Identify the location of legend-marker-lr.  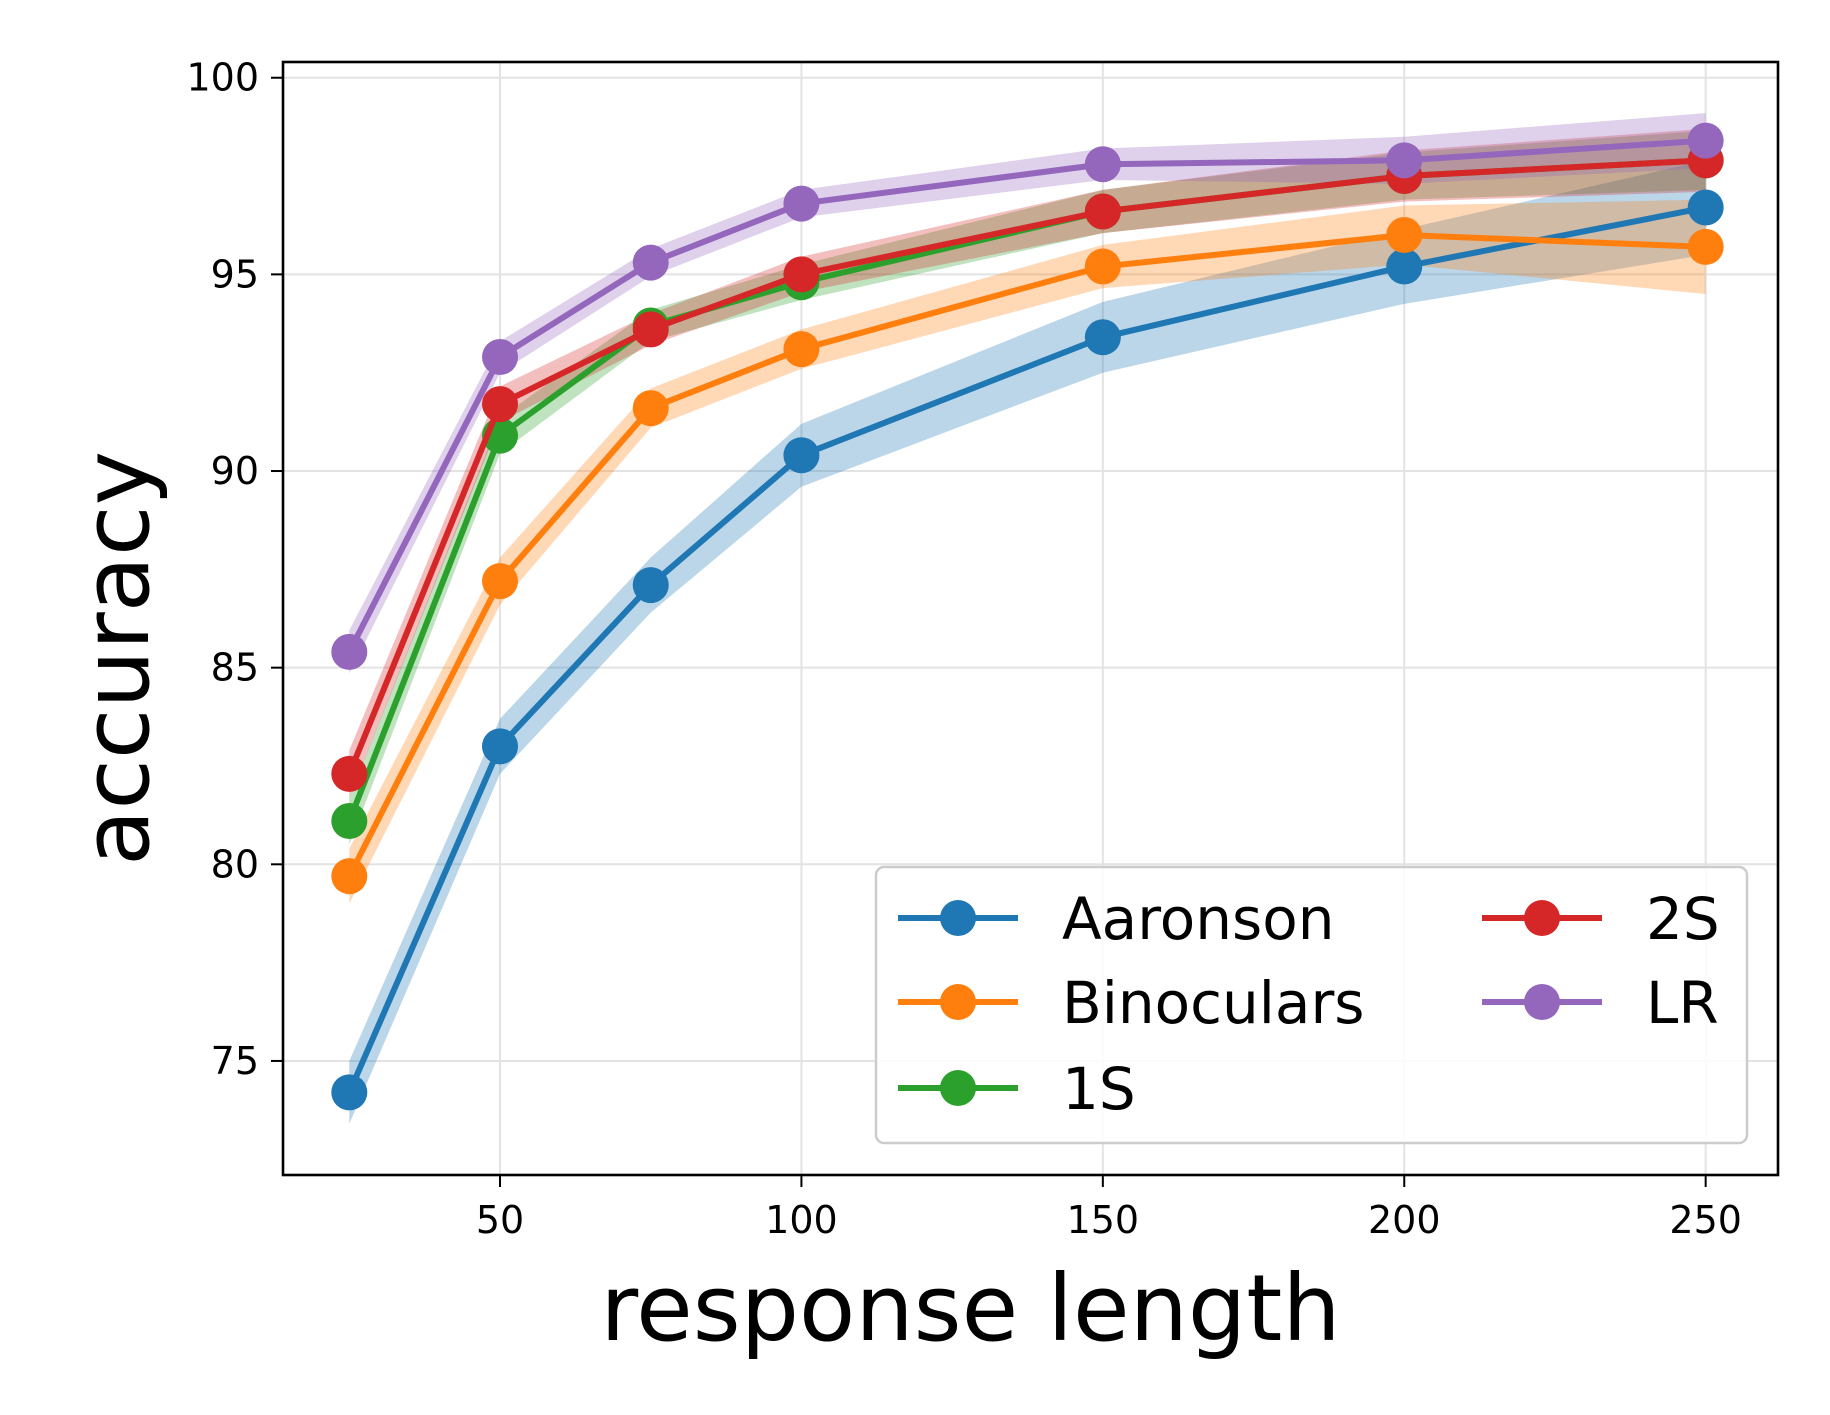
(1542, 1002).